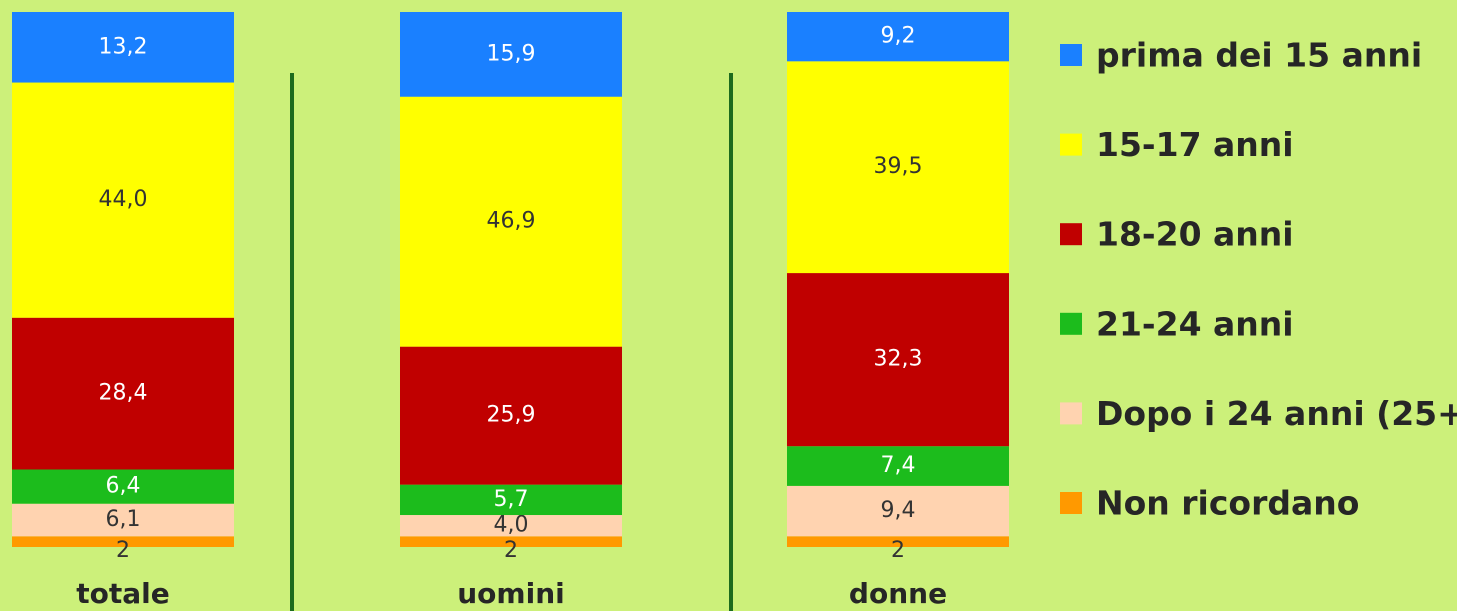 The width and height of the screenshot is (1457, 611). I want to click on value-label: 9,2, so click(898, 36).